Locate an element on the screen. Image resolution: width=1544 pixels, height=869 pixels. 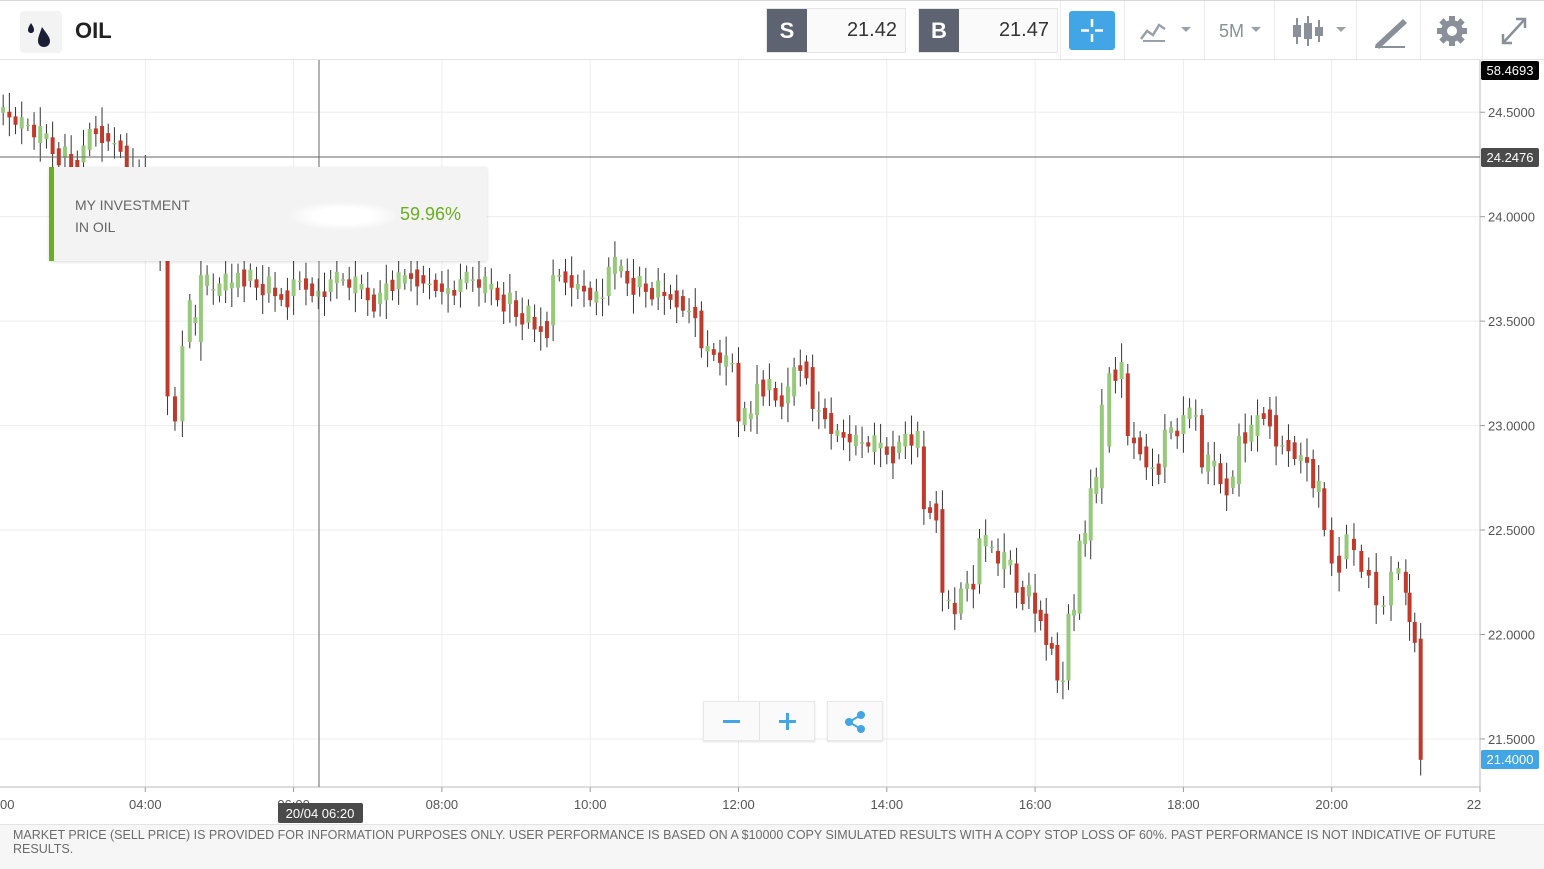
price-tag-top: 58.4693 is located at coordinates (1510, 70).